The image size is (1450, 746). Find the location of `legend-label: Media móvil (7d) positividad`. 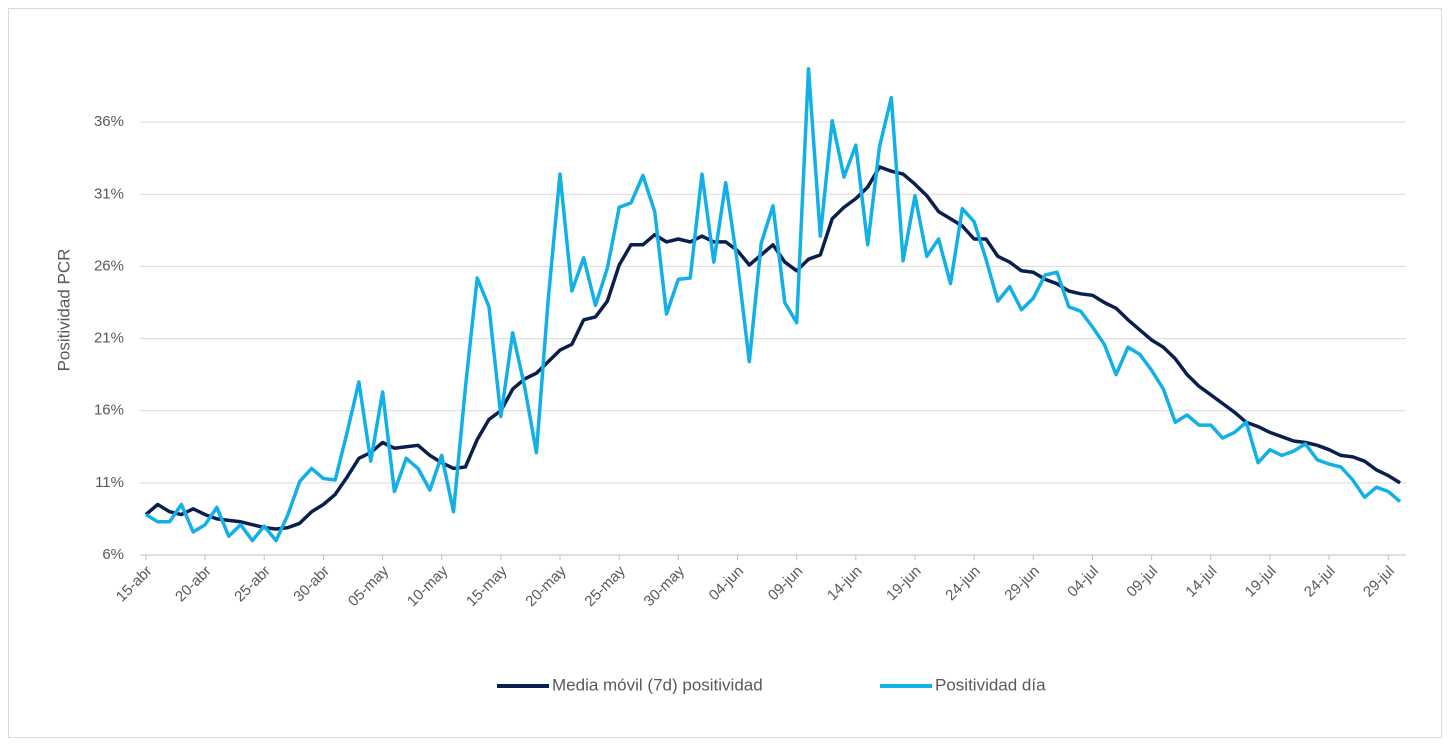

legend-label: Media móvil (7d) positividad is located at coordinates (657, 684).